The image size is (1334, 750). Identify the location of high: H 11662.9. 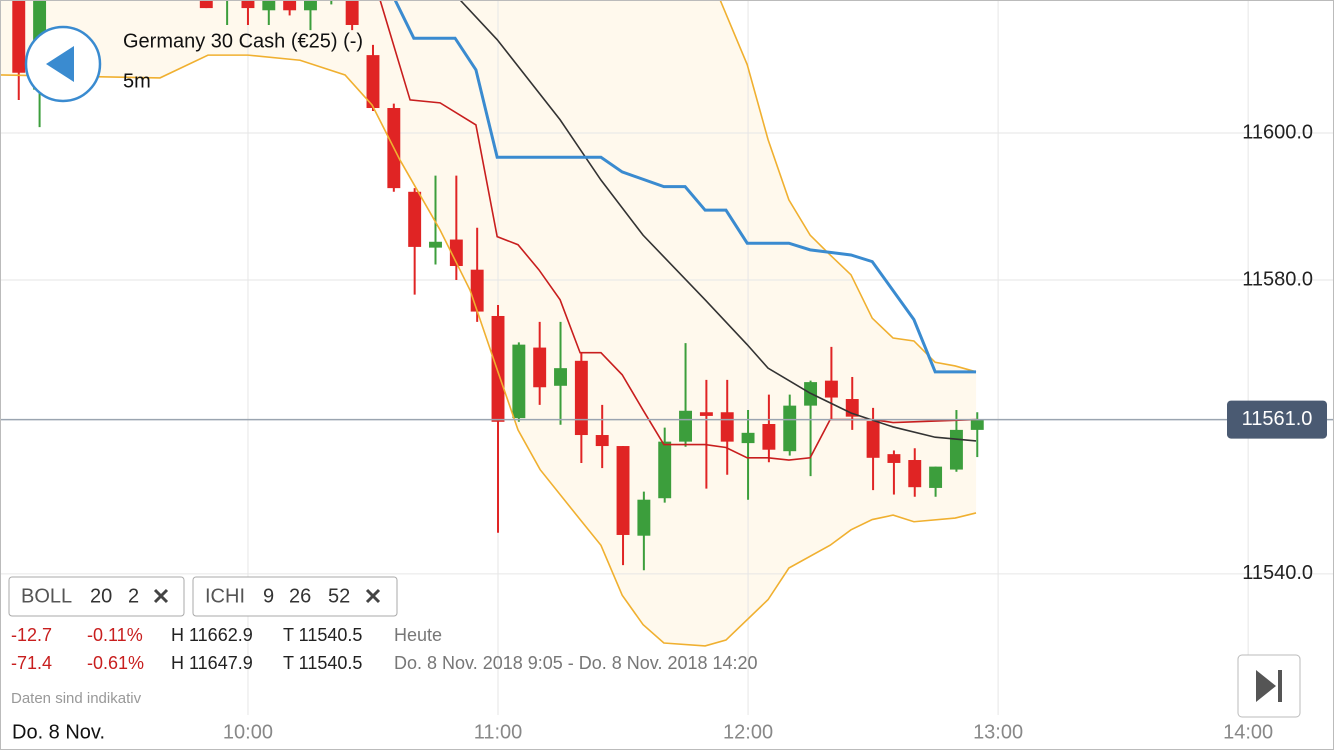
(212, 635).